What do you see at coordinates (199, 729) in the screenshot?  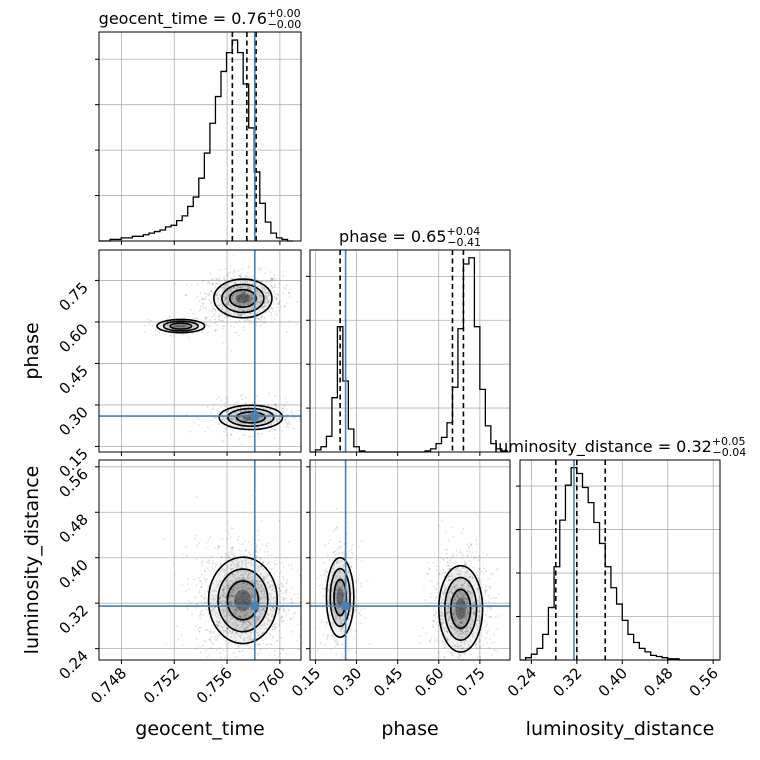 I see `x-axis-label: geocent_time` at bounding box center [199, 729].